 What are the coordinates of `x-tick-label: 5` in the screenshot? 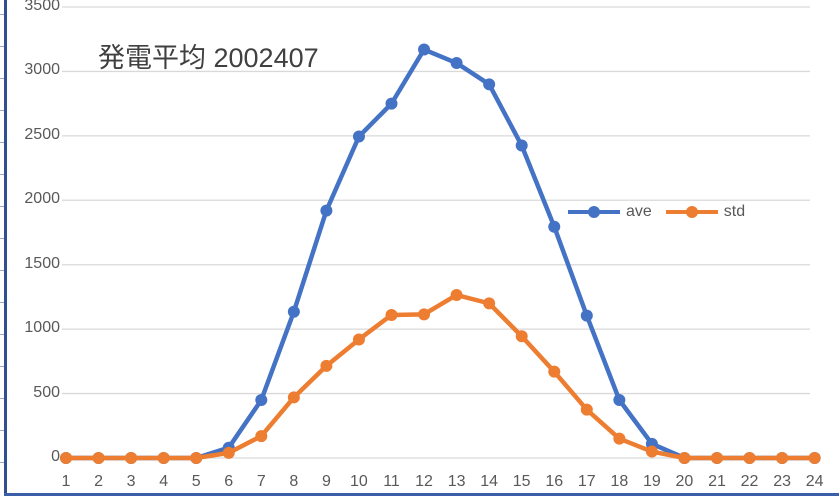 It's located at (196, 481).